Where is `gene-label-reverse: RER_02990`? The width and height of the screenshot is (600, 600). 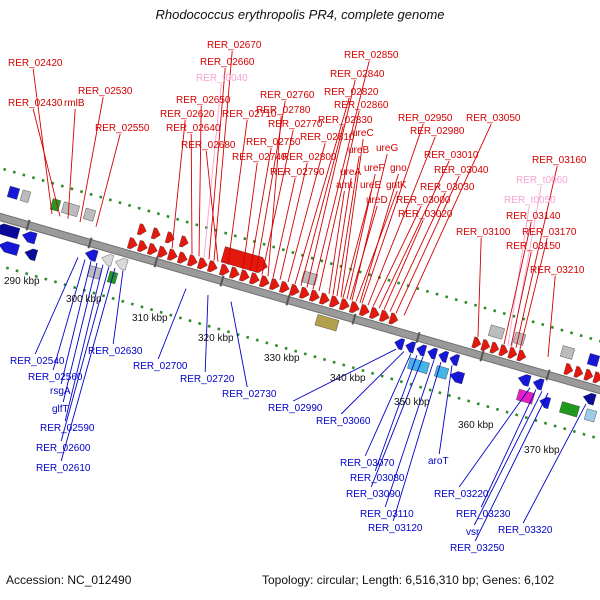
gene-label-reverse: RER_02990 is located at coordinates (295, 408).